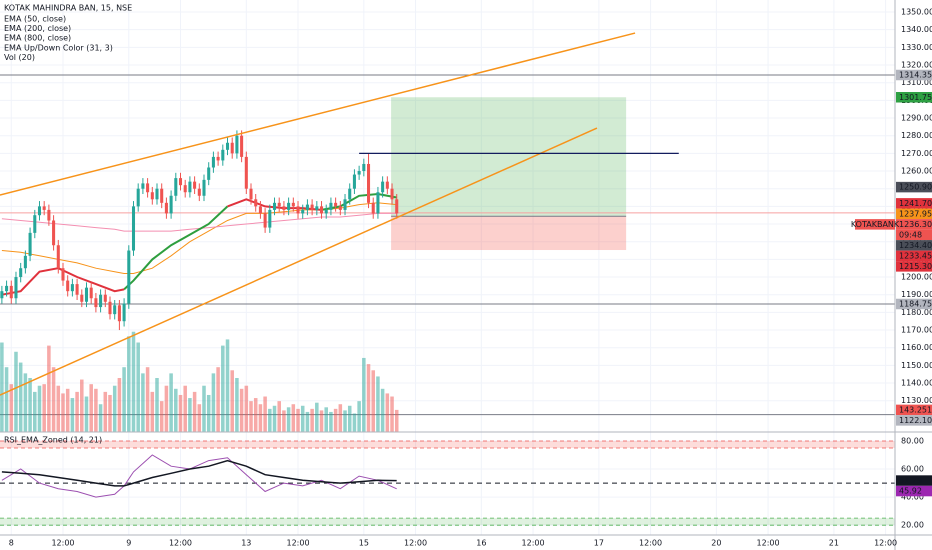 The height and width of the screenshot is (550, 932). I want to click on ema-up-line, so click(260, 241).